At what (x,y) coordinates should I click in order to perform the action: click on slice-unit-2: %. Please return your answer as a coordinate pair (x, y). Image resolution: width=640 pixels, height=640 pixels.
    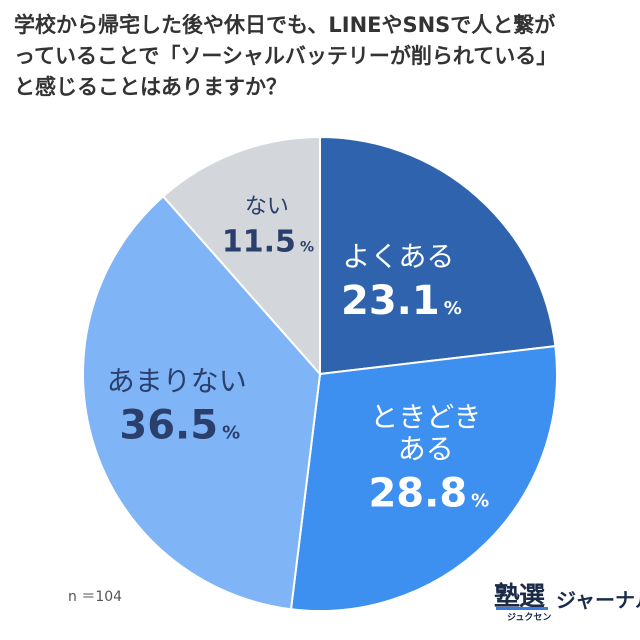
    Looking at the image, I should click on (480, 500).